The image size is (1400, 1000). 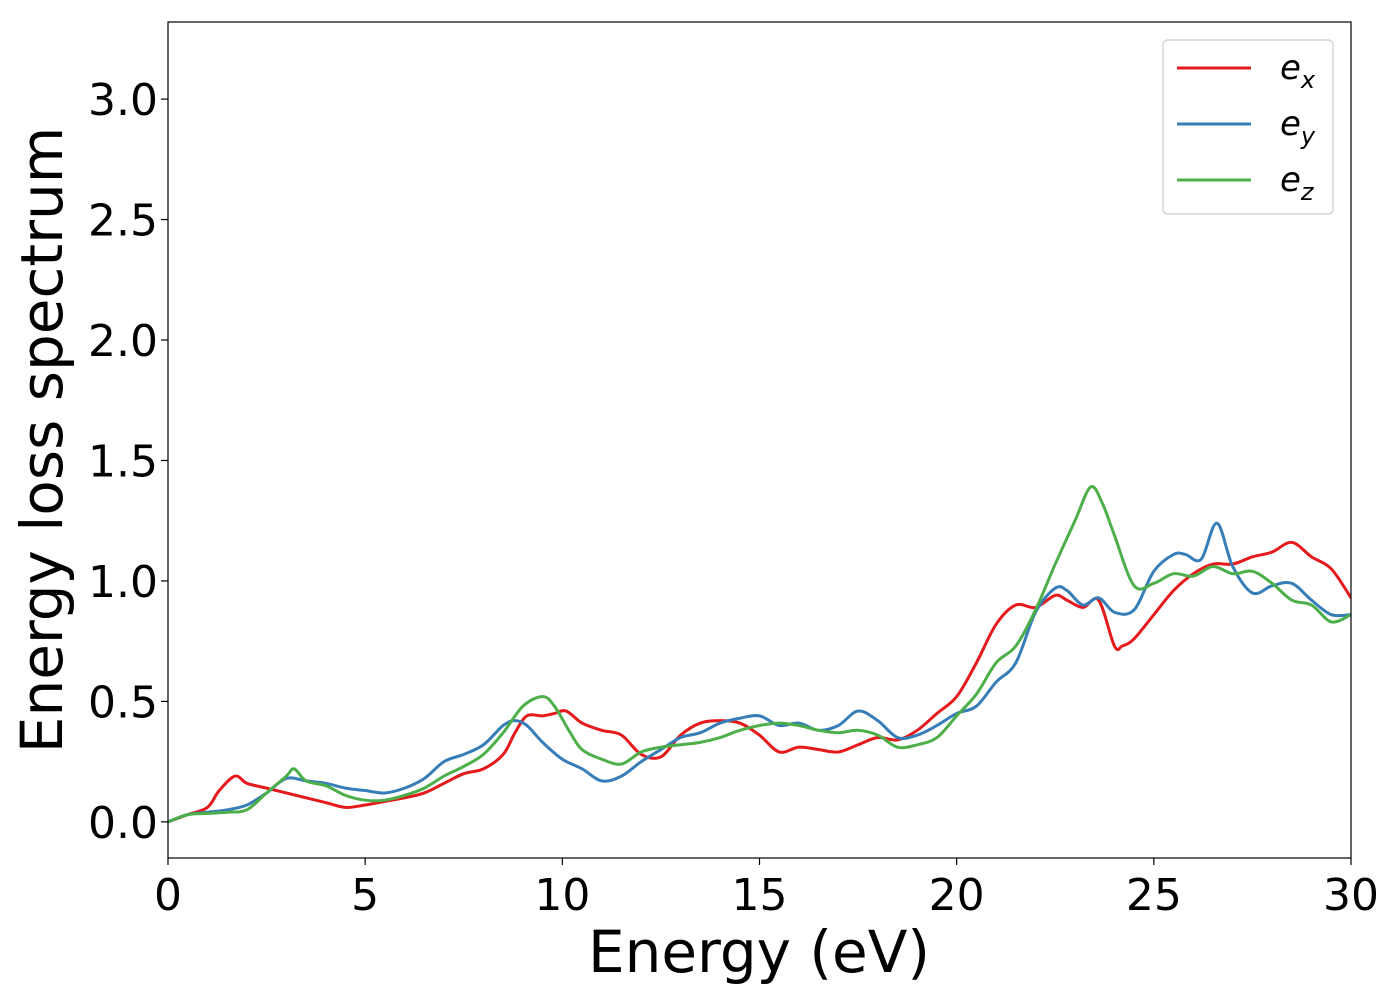 I want to click on legend-box, so click(x=1248, y=127).